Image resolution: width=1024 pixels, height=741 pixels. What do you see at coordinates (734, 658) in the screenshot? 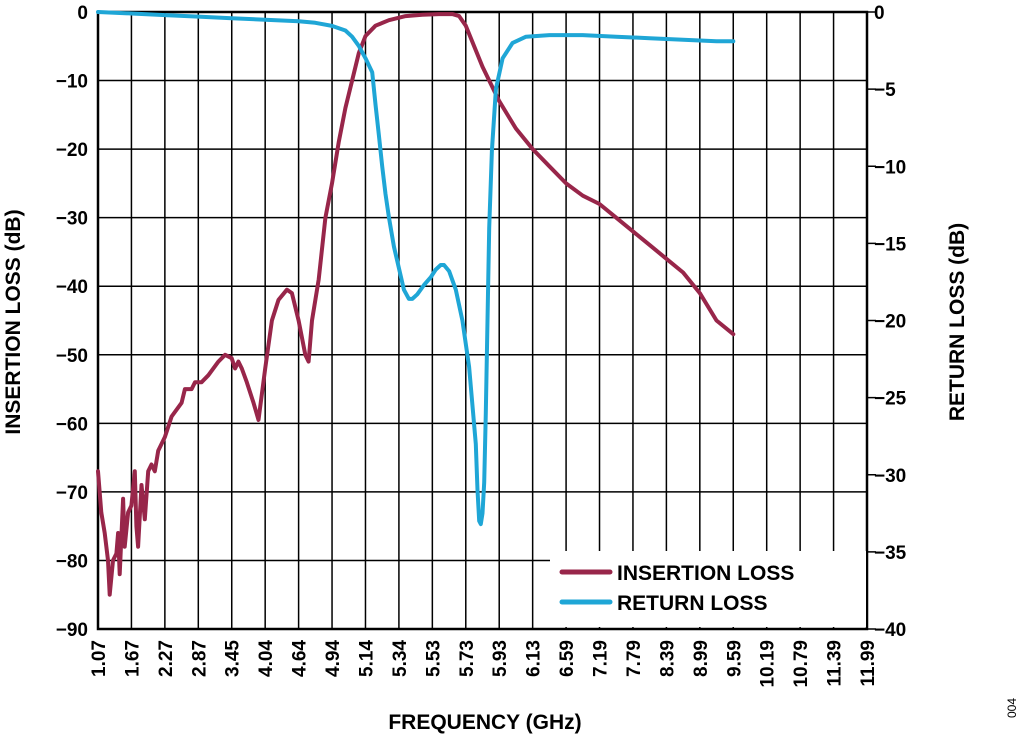
I see `x-tick-label: 9.59` at bounding box center [734, 658].